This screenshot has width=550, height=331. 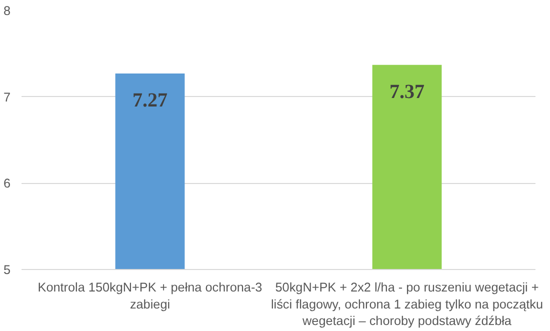 What do you see at coordinates (150, 100) in the screenshot?
I see `data-label: 7.27` at bounding box center [150, 100].